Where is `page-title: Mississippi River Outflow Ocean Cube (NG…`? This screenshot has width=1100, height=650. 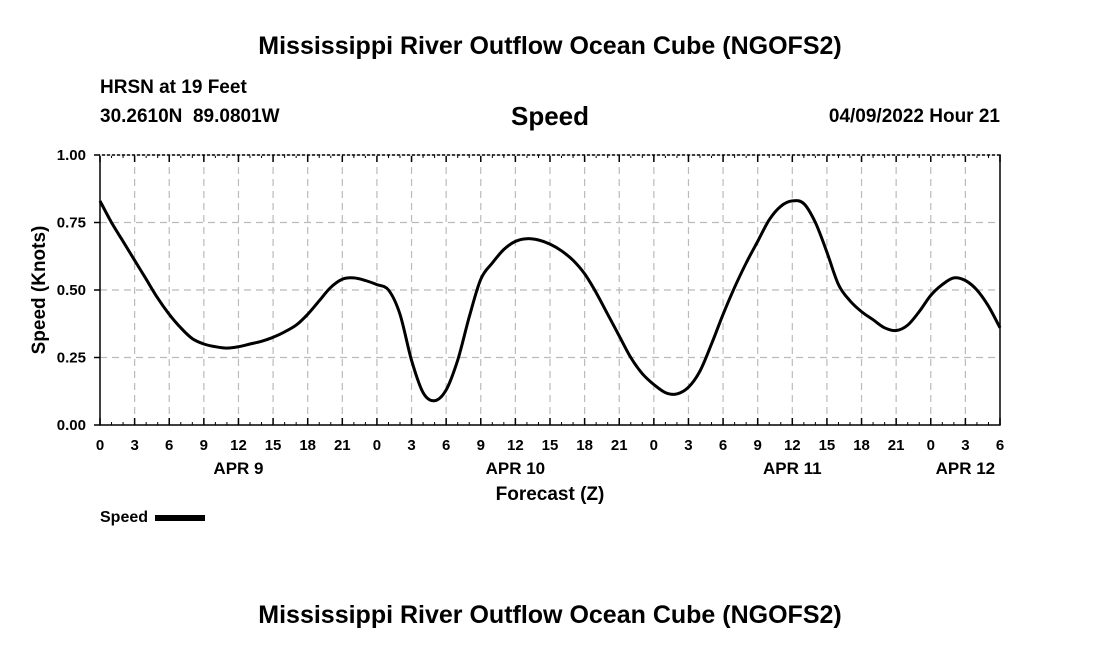
page-title: Mississippi River Outflow Ocean Cube (NG… is located at coordinates (550, 46).